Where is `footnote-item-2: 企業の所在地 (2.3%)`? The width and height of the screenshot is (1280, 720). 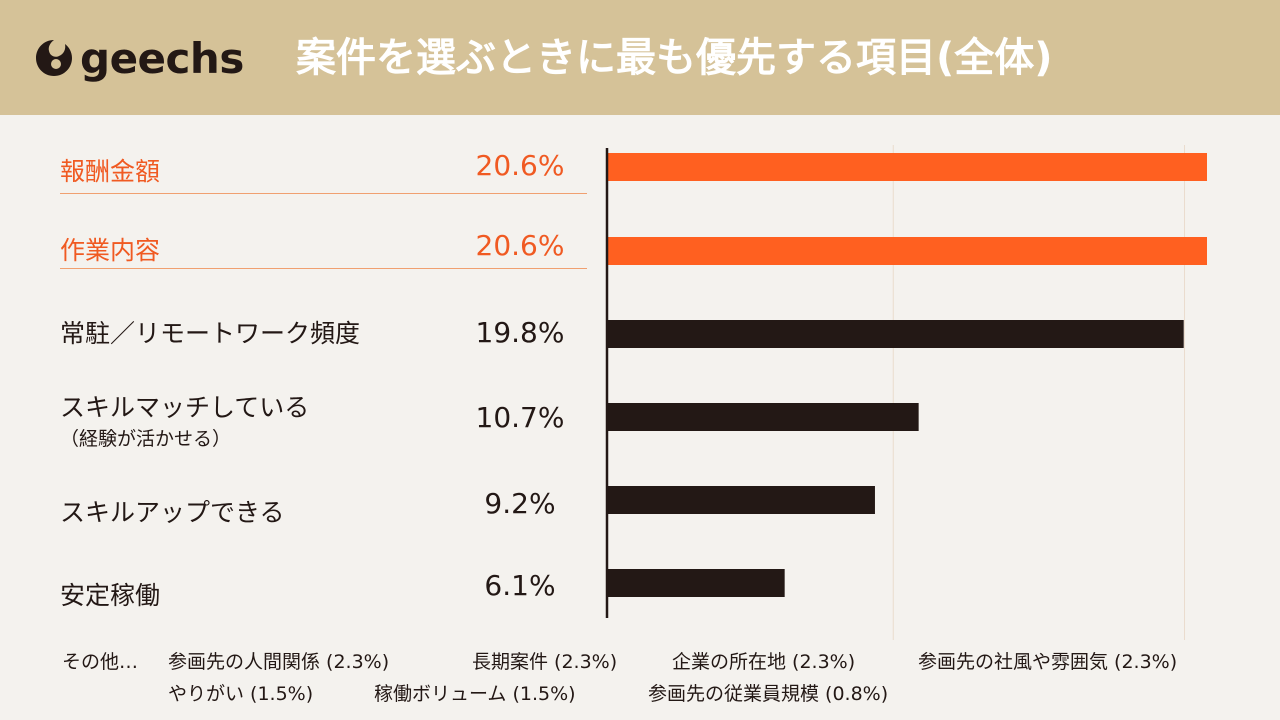
footnote-item-2: 企業の所在地 (2.3%) is located at coordinates (764, 662).